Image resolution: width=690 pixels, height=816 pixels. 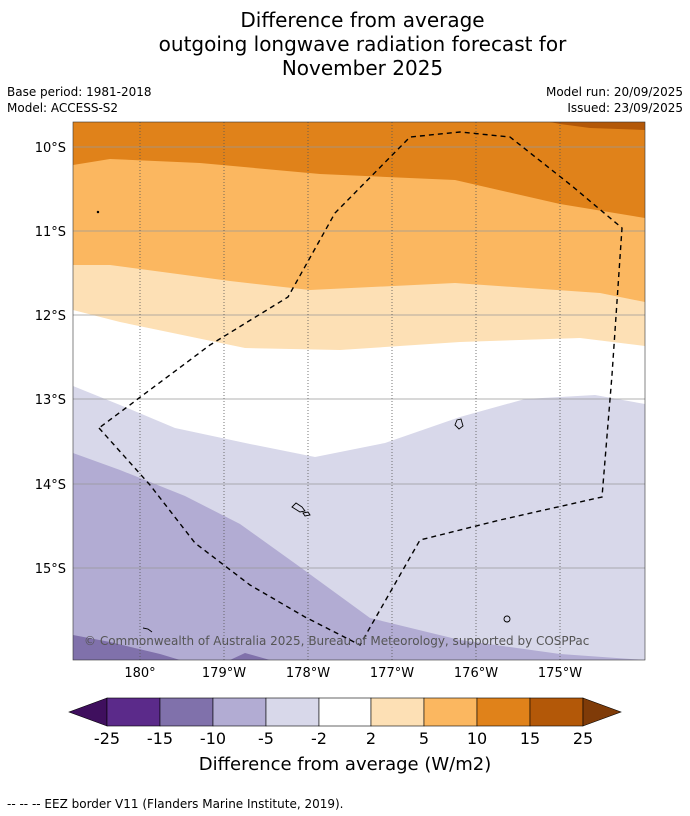 What do you see at coordinates (50, 148) in the screenshot?
I see `lat-label: 10°S` at bounding box center [50, 148].